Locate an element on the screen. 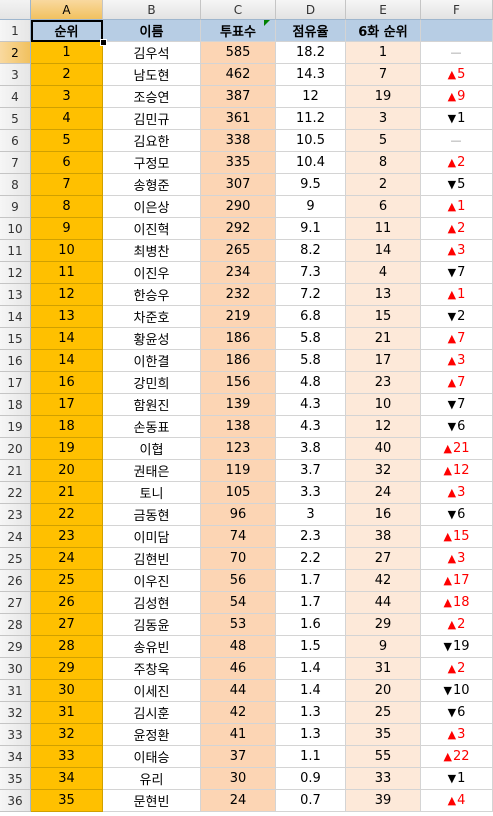 This screenshot has height=816, width=493. rank-cell: 24 is located at coordinates (67, 559).